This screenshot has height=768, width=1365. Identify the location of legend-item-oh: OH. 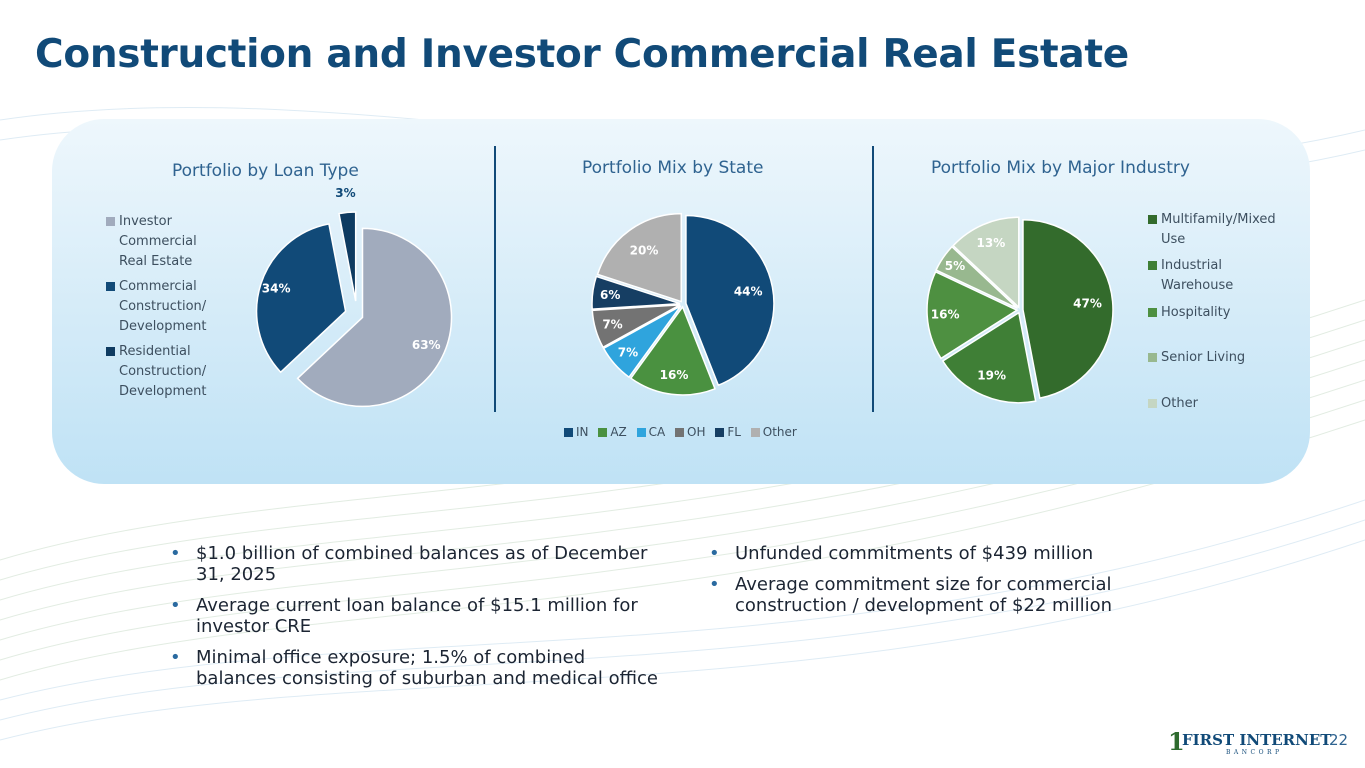
(690, 432).